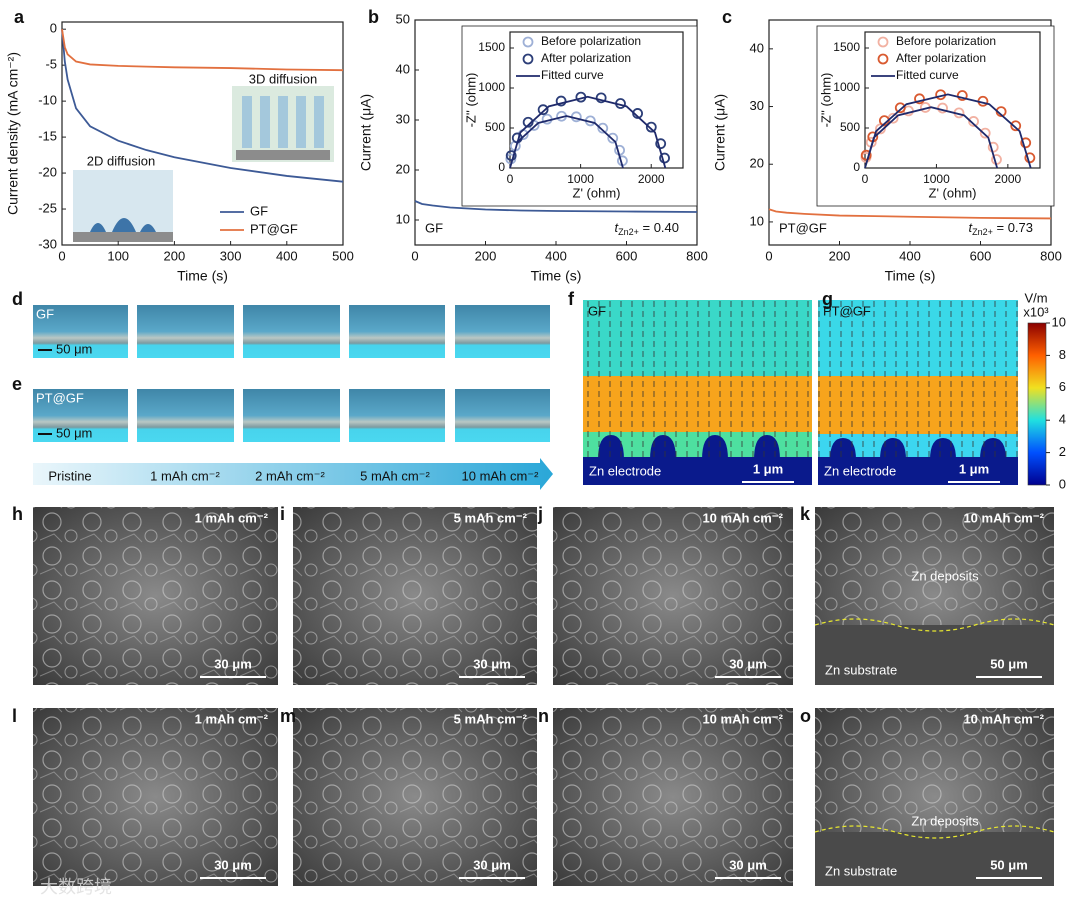 The width and height of the screenshot is (1080, 908). I want to click on y-tick-label: -5, so click(51, 64).